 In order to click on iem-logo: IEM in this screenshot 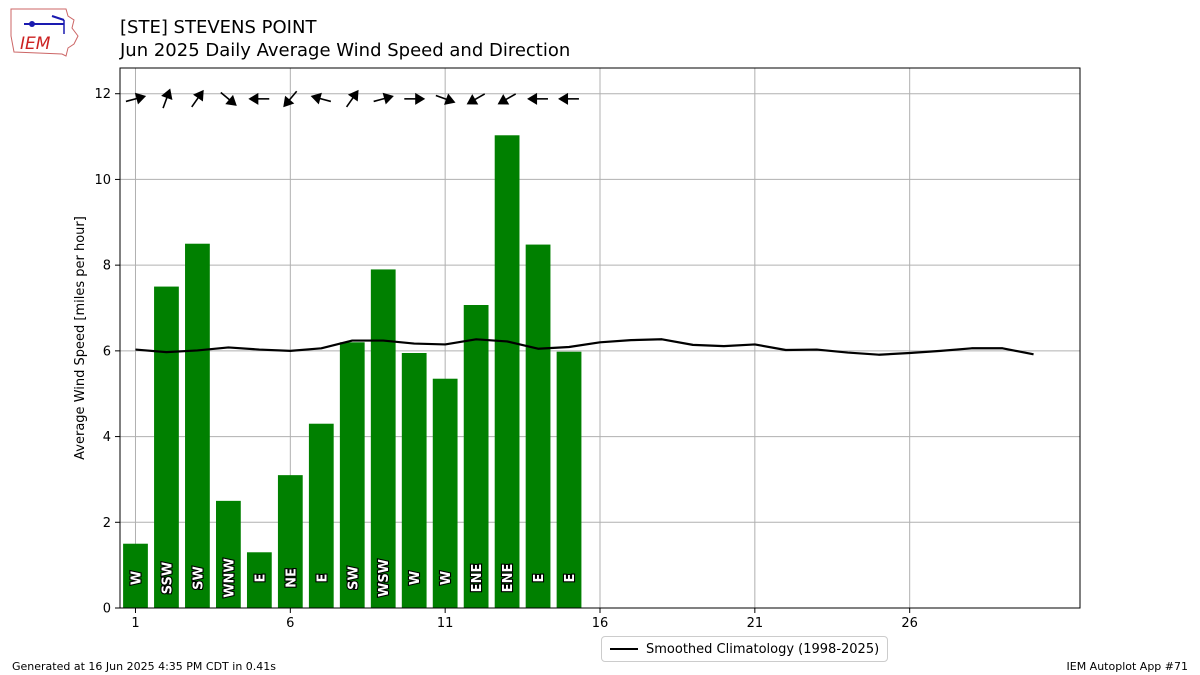, I will do `click(44, 34)`.